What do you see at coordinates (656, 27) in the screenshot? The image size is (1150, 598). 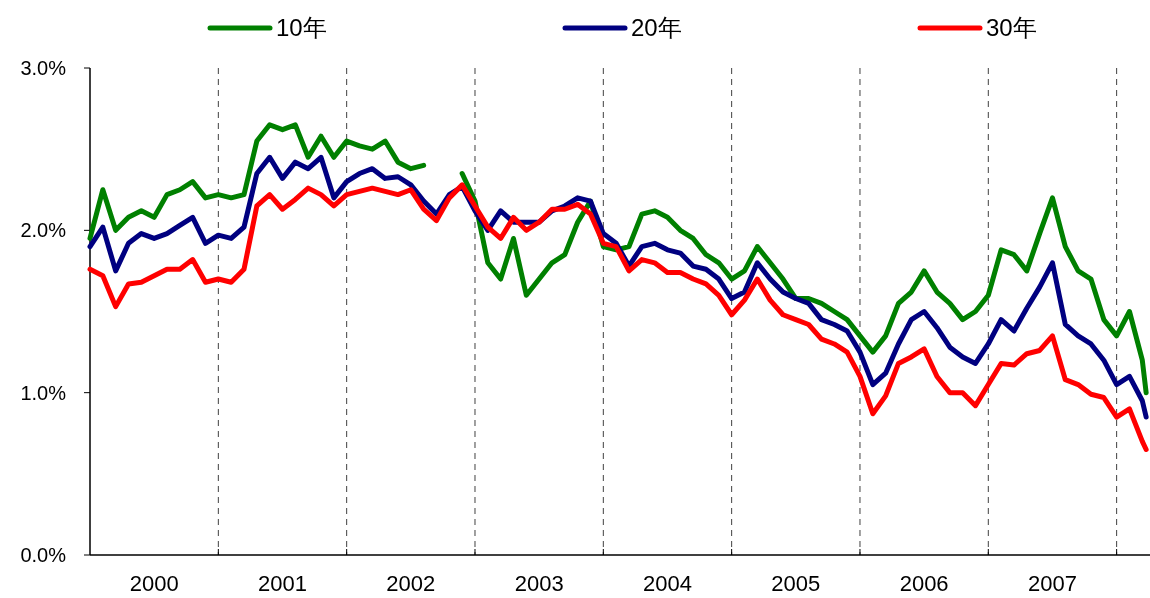 I see `legend-label: 20年` at bounding box center [656, 27].